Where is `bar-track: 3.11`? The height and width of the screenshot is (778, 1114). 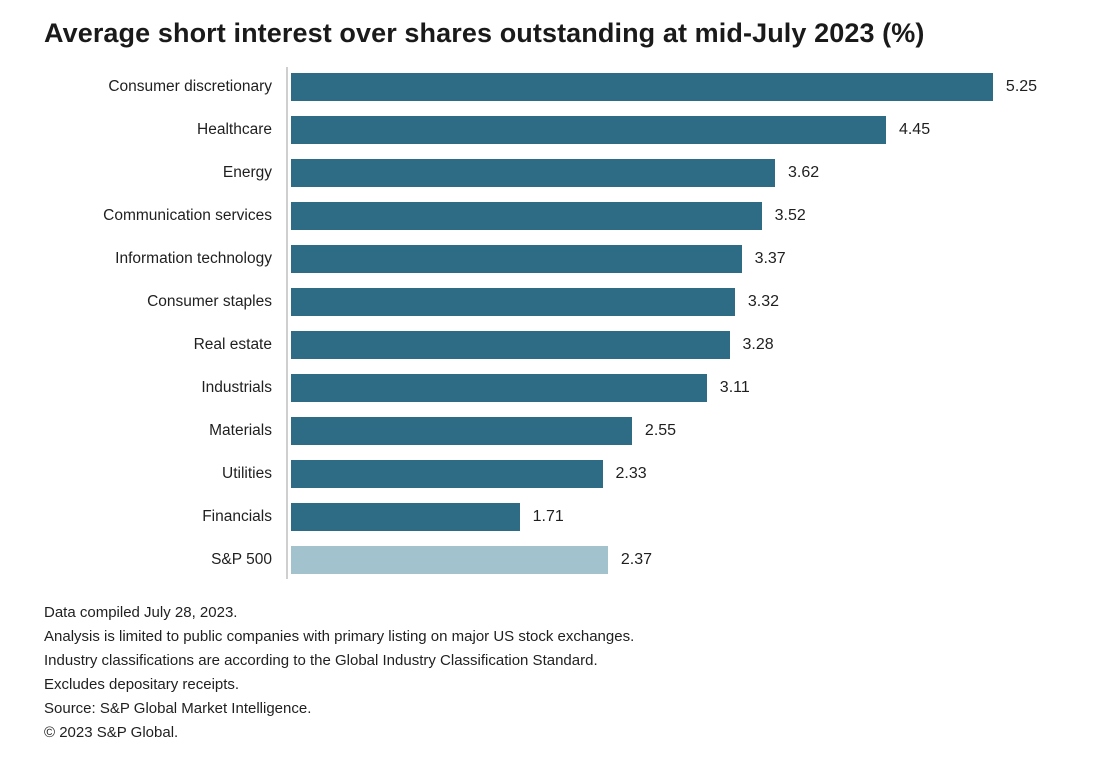 bar-track: 3.11 is located at coordinates (681, 387).